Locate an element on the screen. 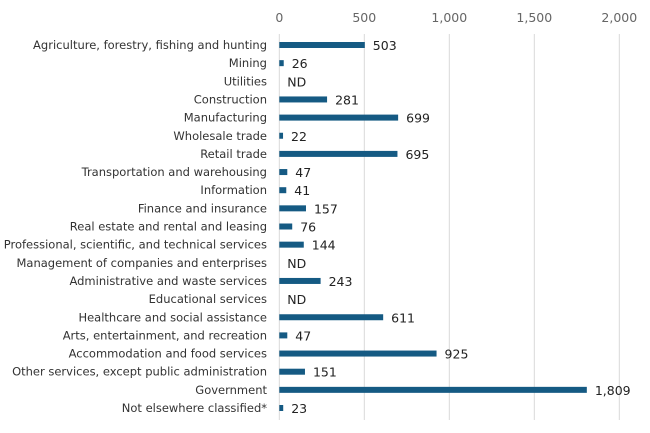 Image resolution: width=650 pixels, height=433 pixels. data-label: 23 is located at coordinates (299, 408).